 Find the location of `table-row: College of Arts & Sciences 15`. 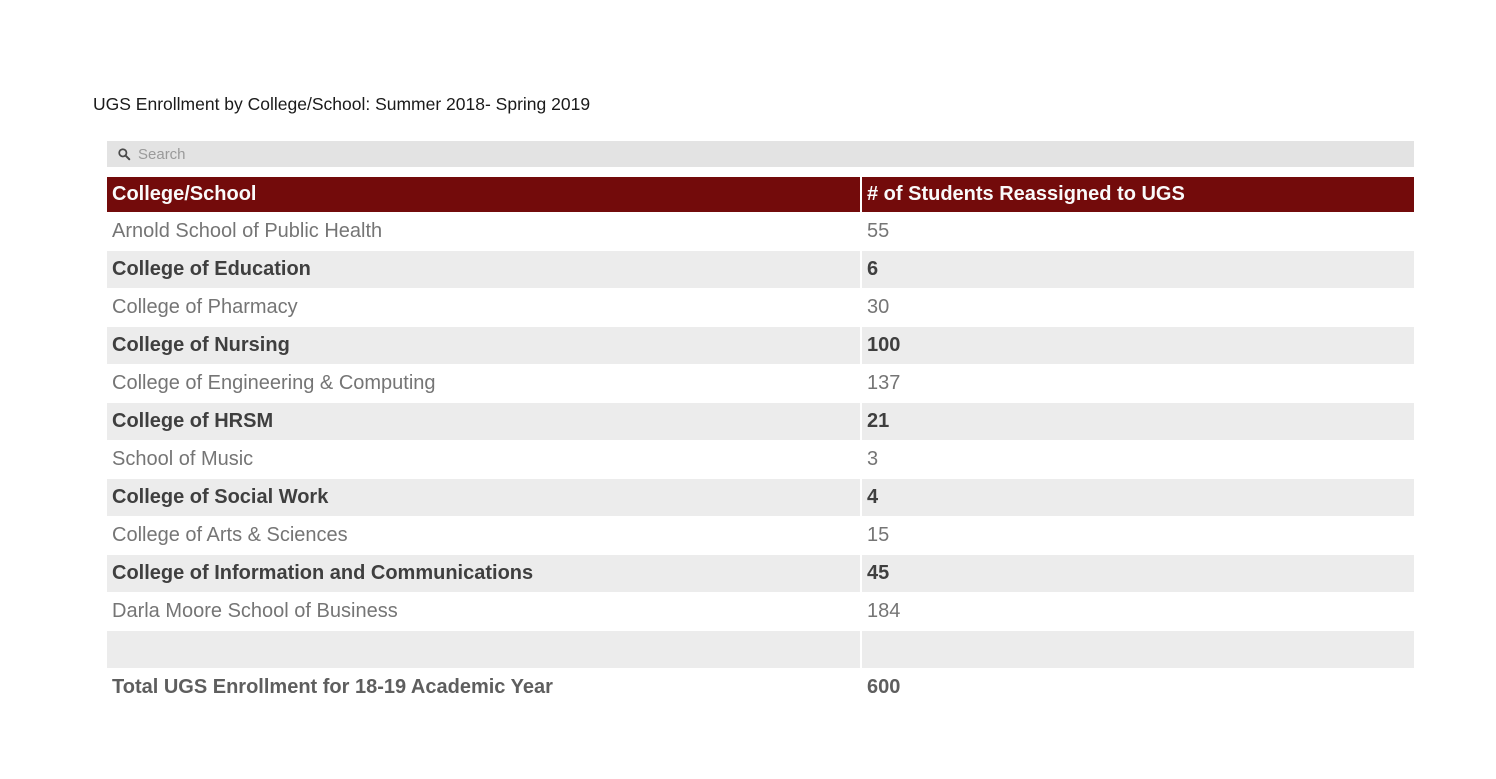

table-row: College of Arts & Sciences 15 is located at coordinates (760, 536).